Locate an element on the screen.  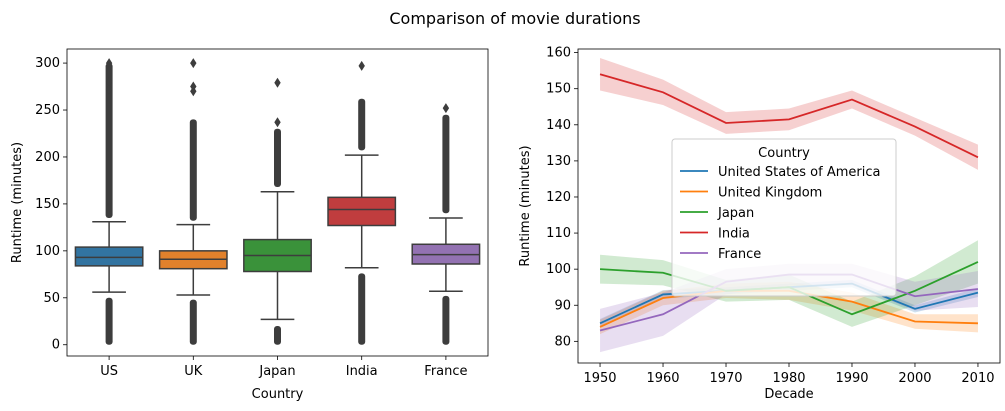
x-axis-label: Decade is located at coordinates (788, 394).